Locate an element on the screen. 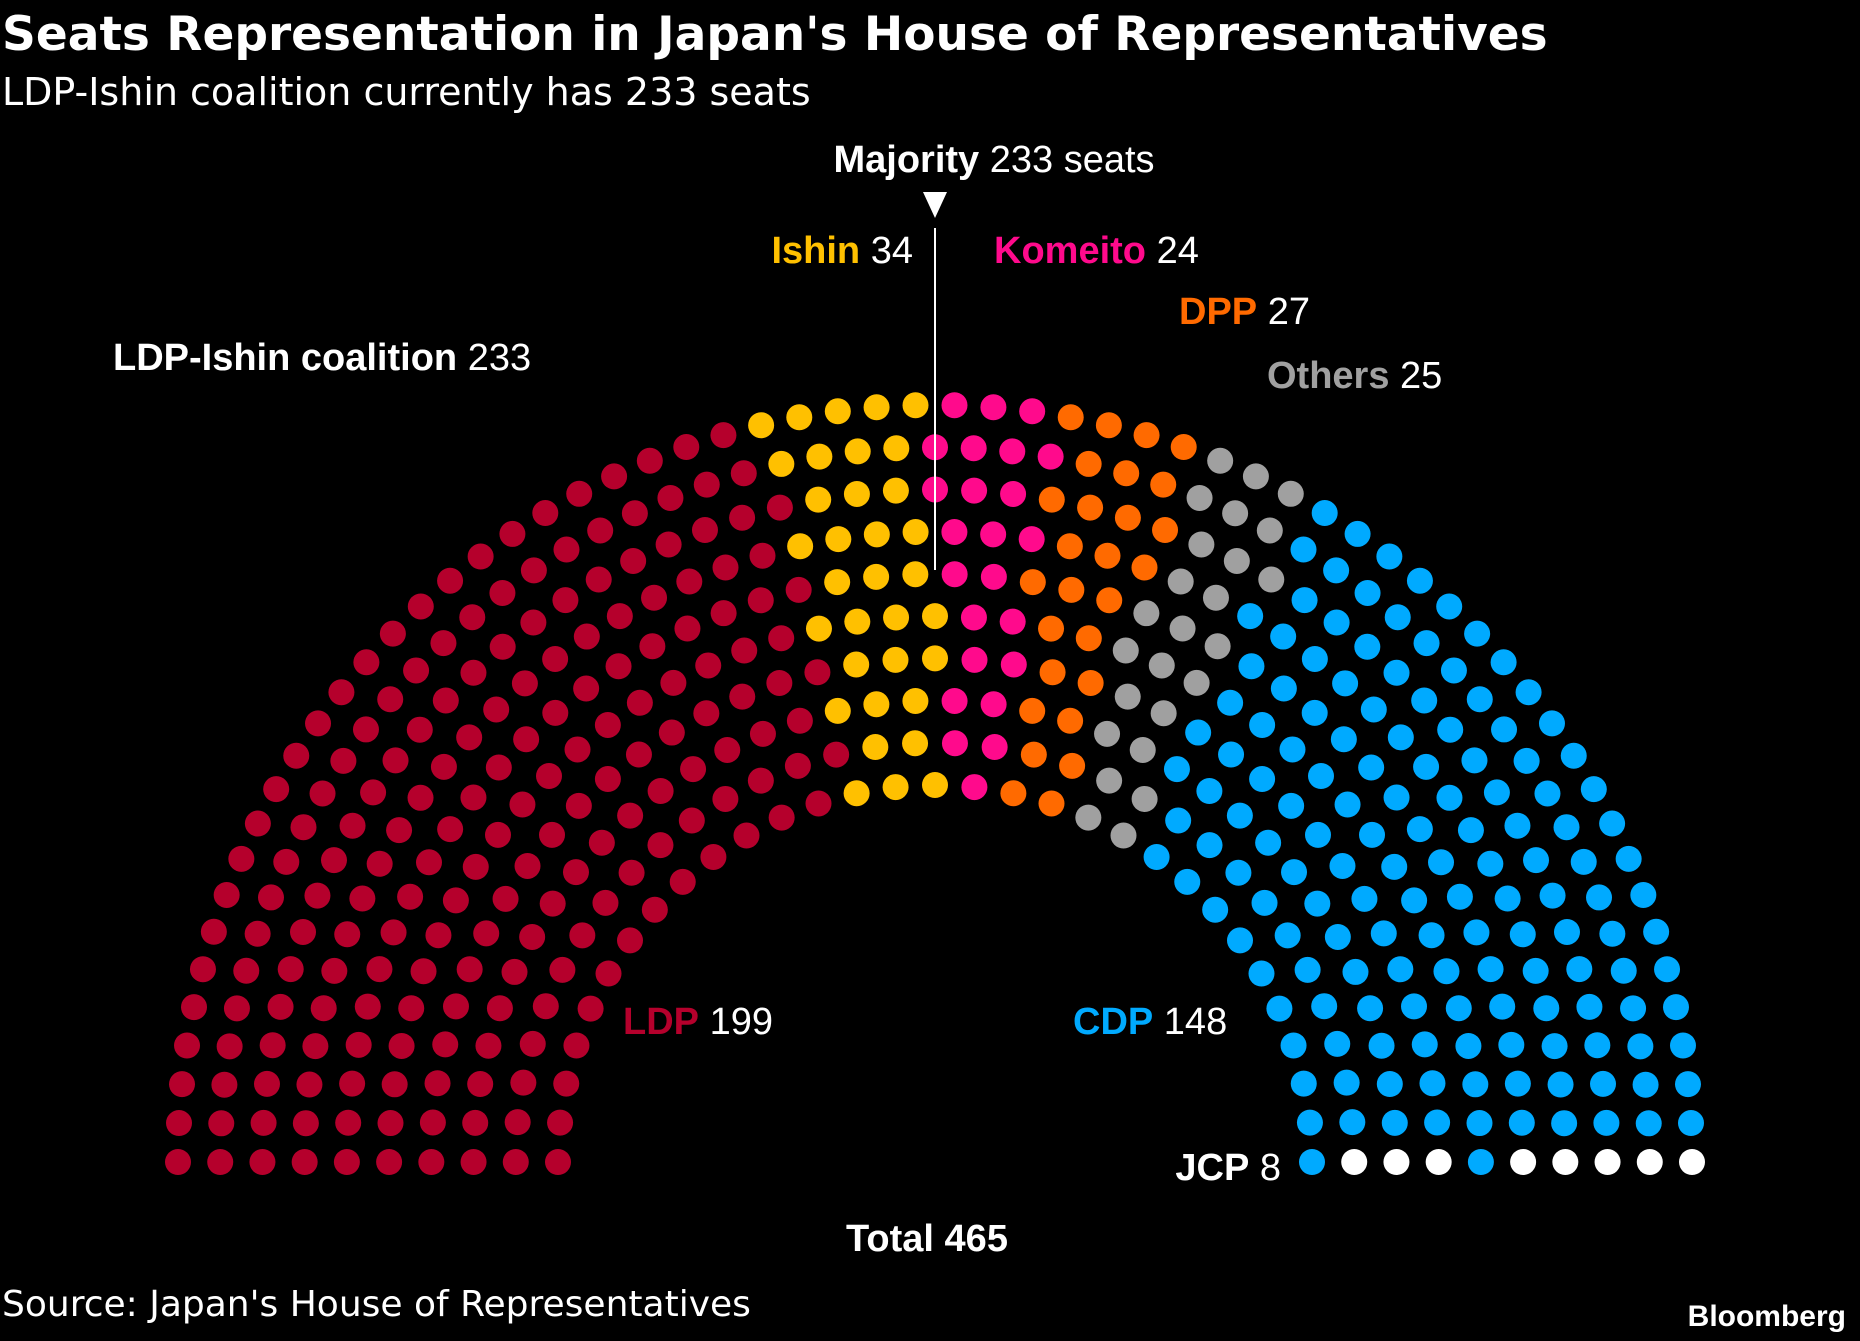 Image resolution: width=1860 pixels, height=1341 pixels. coalition-label: LDP-Ishin coalition 233 is located at coordinates (322, 358).